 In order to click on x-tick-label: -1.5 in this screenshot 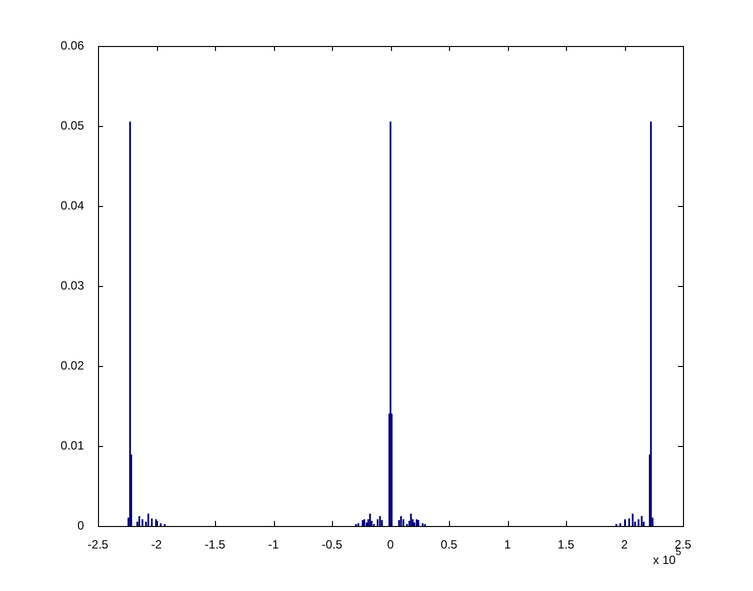, I will do `click(215, 545)`.